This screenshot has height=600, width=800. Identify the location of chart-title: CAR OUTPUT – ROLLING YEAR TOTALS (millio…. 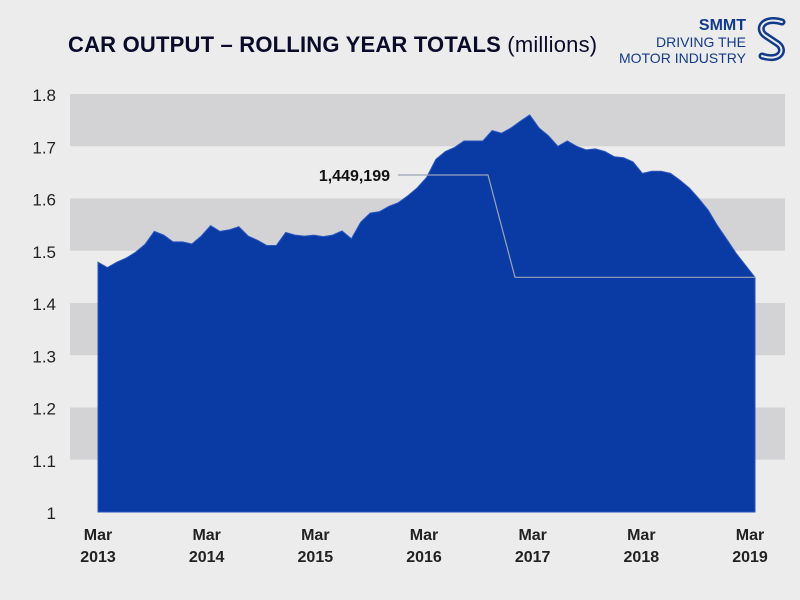
(332, 45).